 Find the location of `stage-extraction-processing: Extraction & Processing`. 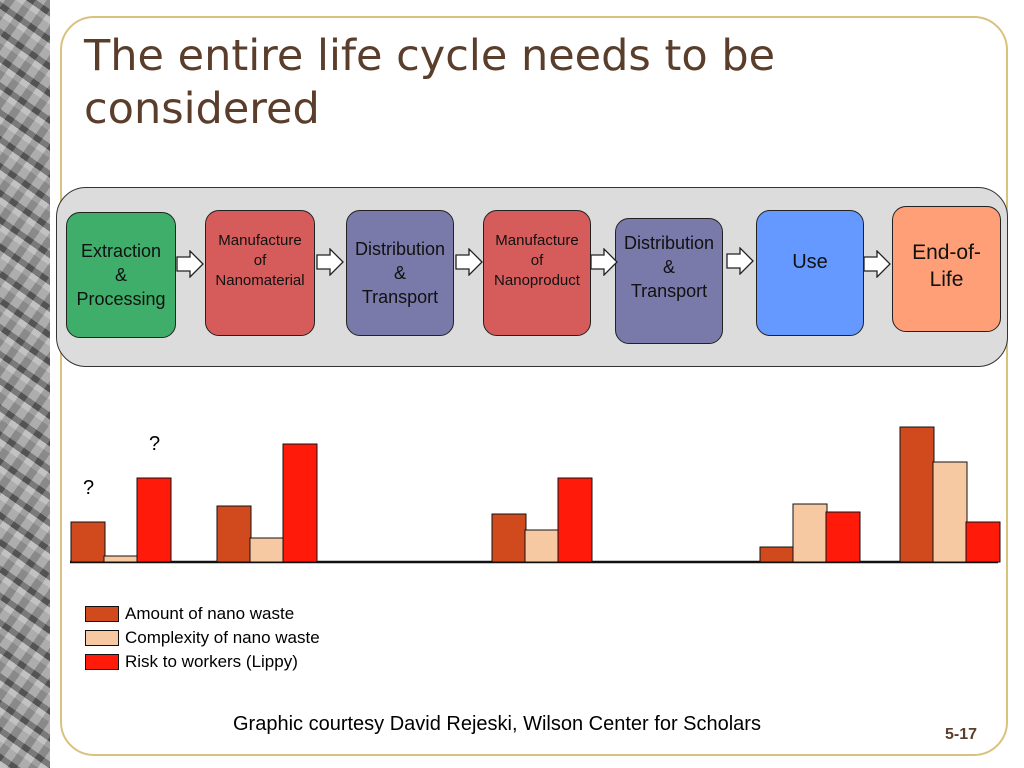

stage-extraction-processing: Extraction & Processing is located at coordinates (121, 275).